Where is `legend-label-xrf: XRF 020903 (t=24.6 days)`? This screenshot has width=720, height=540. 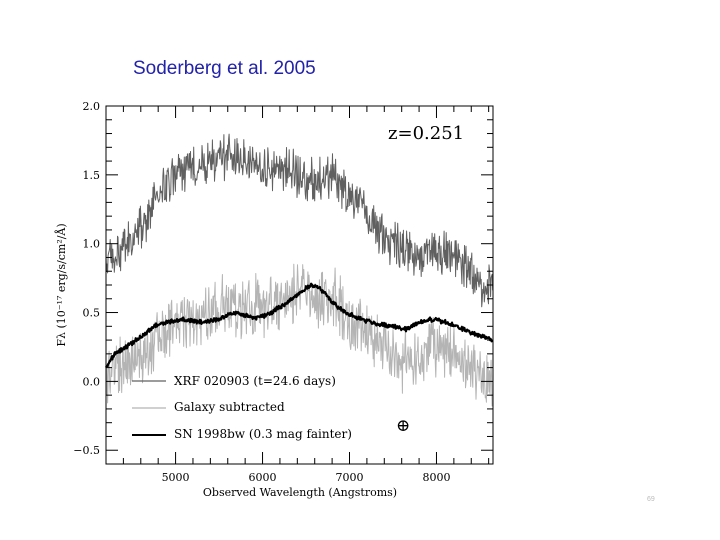
legend-label-xrf: XRF 020903 (t=24.6 days) is located at coordinates (255, 381).